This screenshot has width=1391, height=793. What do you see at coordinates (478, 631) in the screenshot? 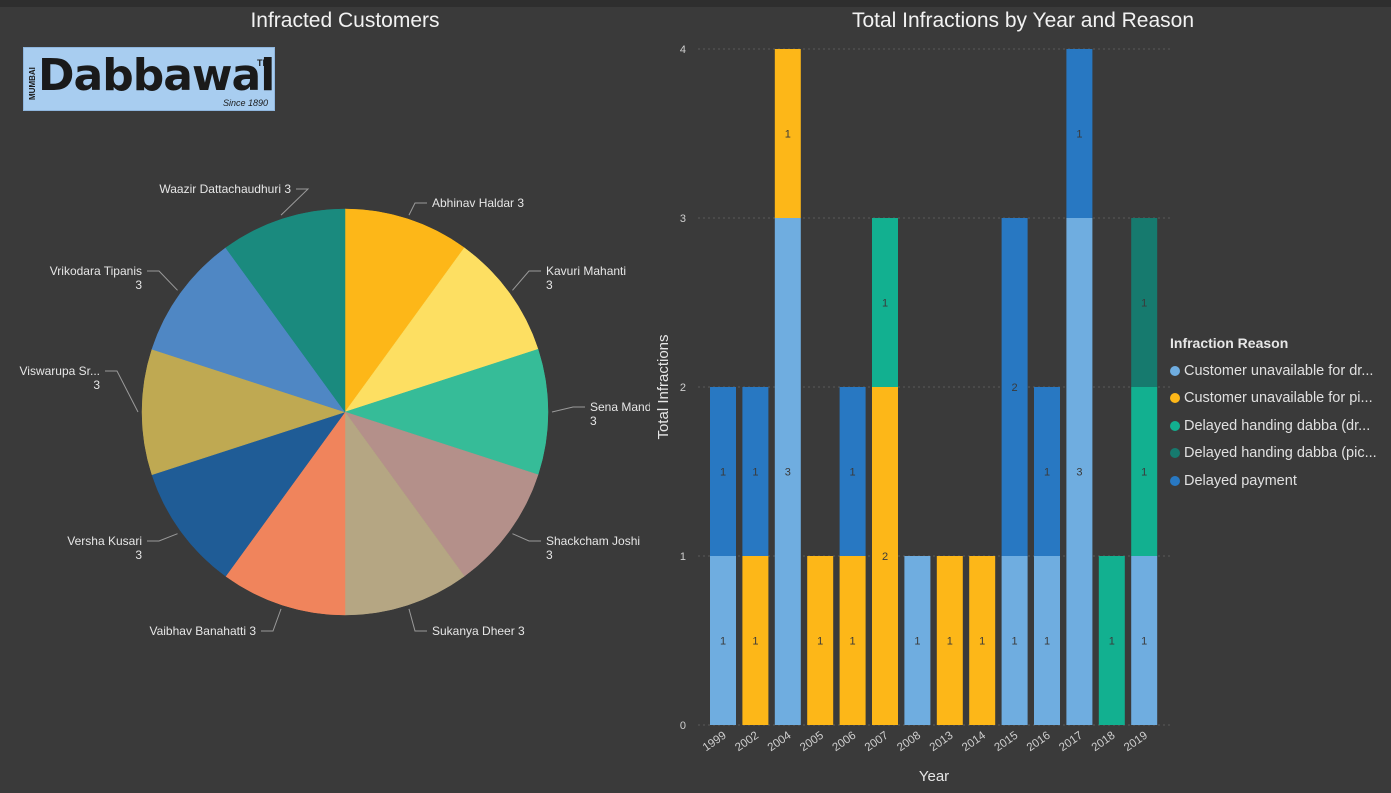
I see `pie-slice-label: Sukanya Dheer 3` at bounding box center [478, 631].